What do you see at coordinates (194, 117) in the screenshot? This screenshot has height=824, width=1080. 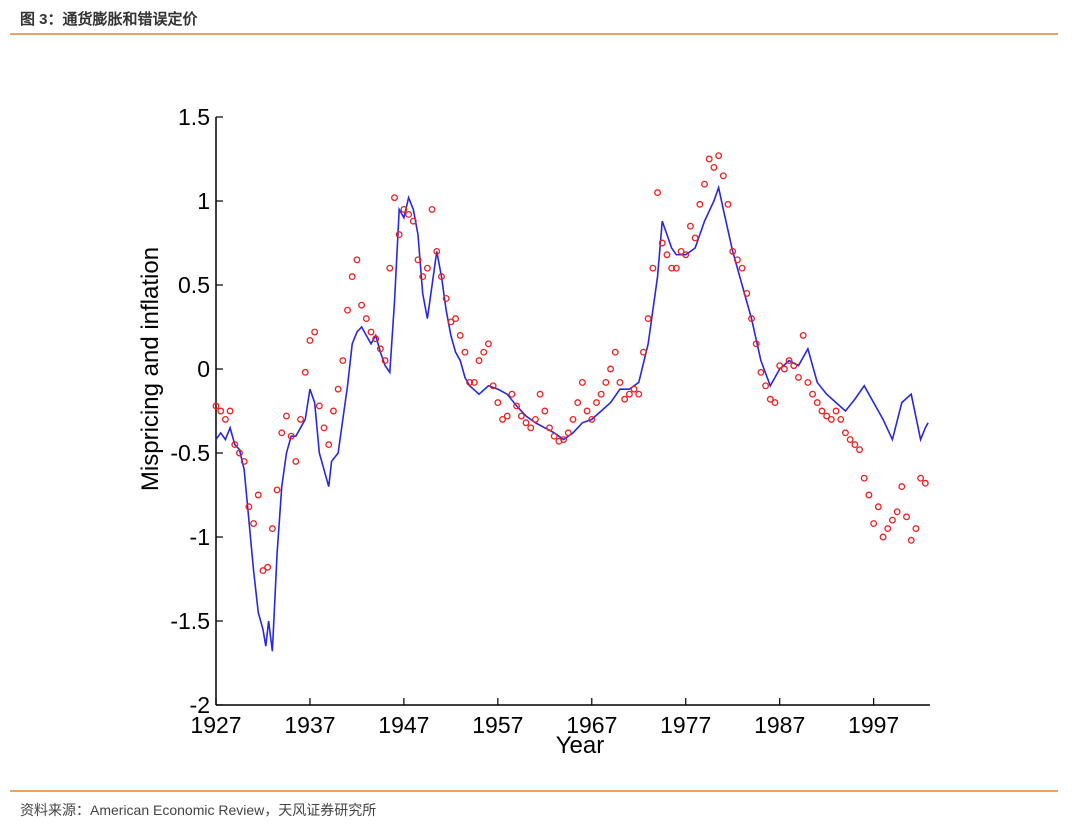 I see `y-tick-label: 1.5` at bounding box center [194, 117].